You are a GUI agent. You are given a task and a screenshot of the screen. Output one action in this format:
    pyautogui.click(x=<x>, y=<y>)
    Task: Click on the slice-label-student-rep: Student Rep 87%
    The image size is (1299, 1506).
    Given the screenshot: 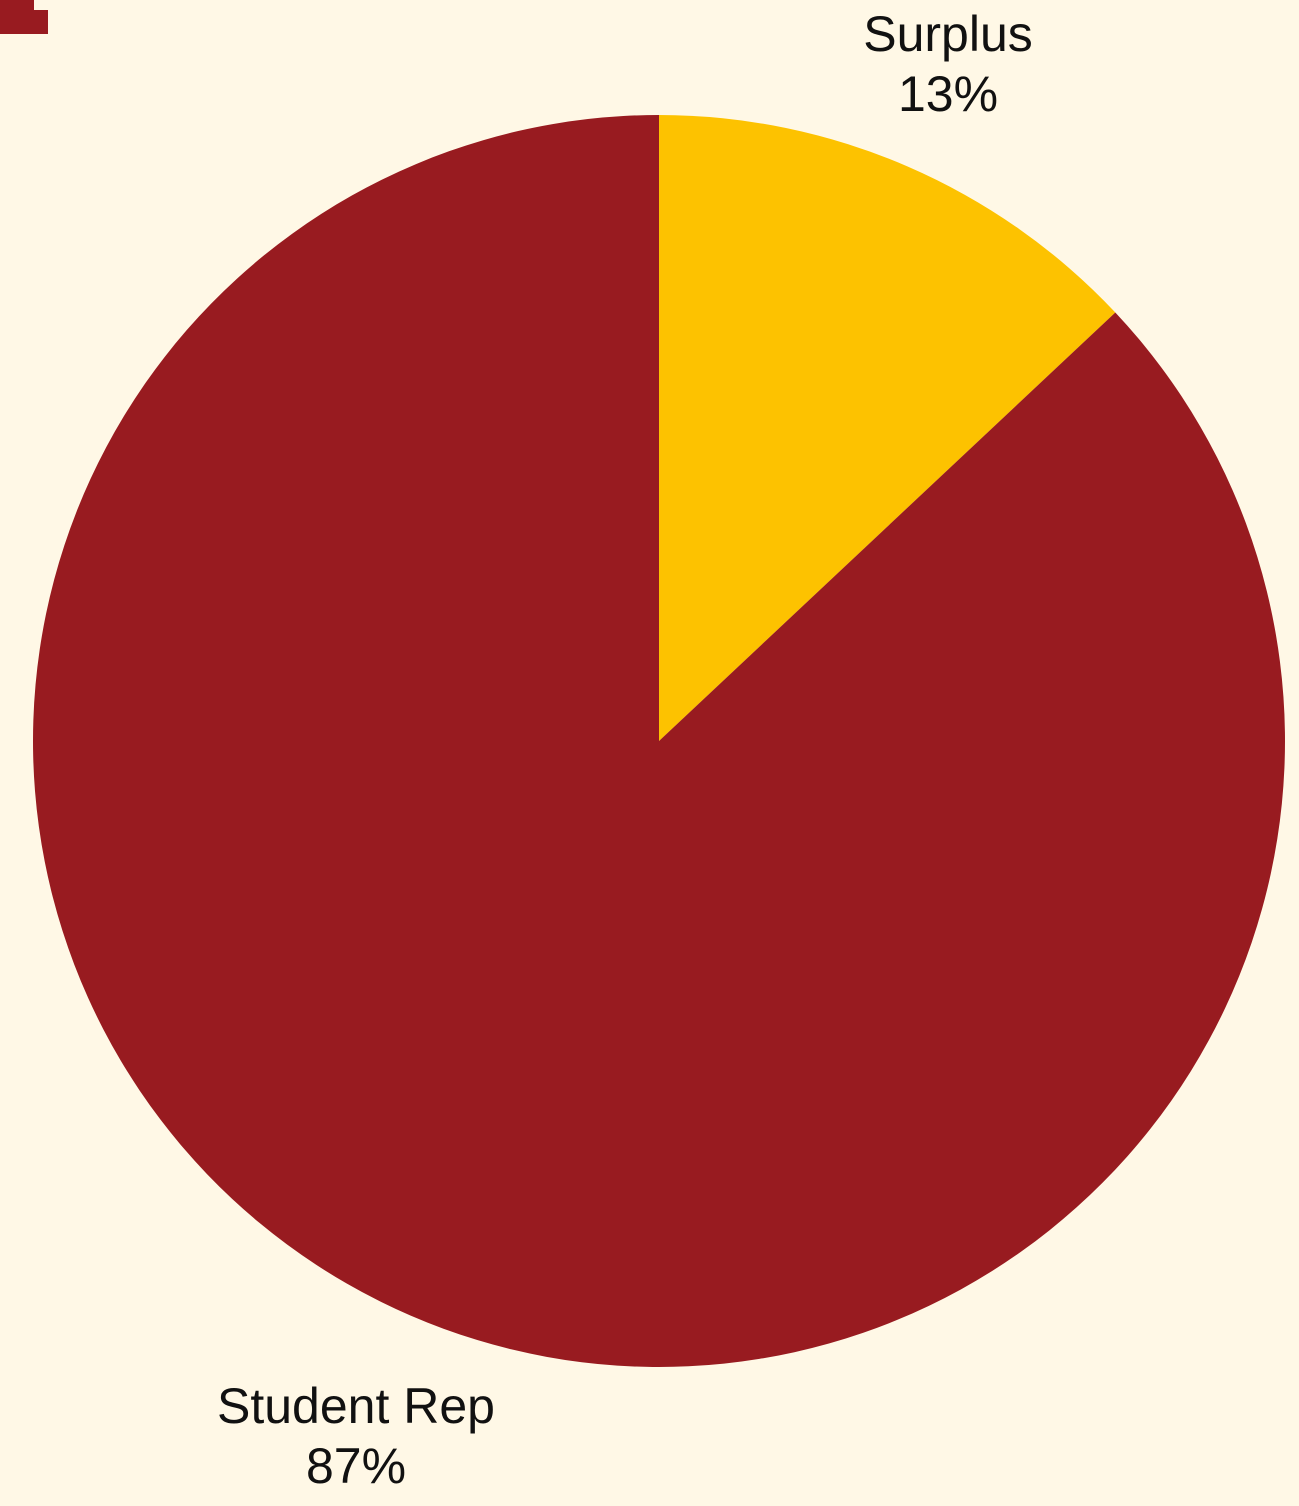 What is the action you would take?
    pyautogui.click(x=356, y=1436)
    